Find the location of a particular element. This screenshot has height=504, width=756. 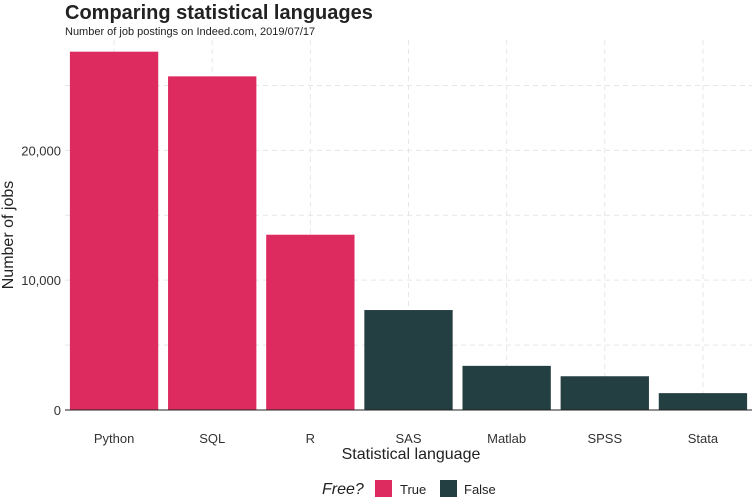

legend-label-false: False is located at coordinates (480, 489).